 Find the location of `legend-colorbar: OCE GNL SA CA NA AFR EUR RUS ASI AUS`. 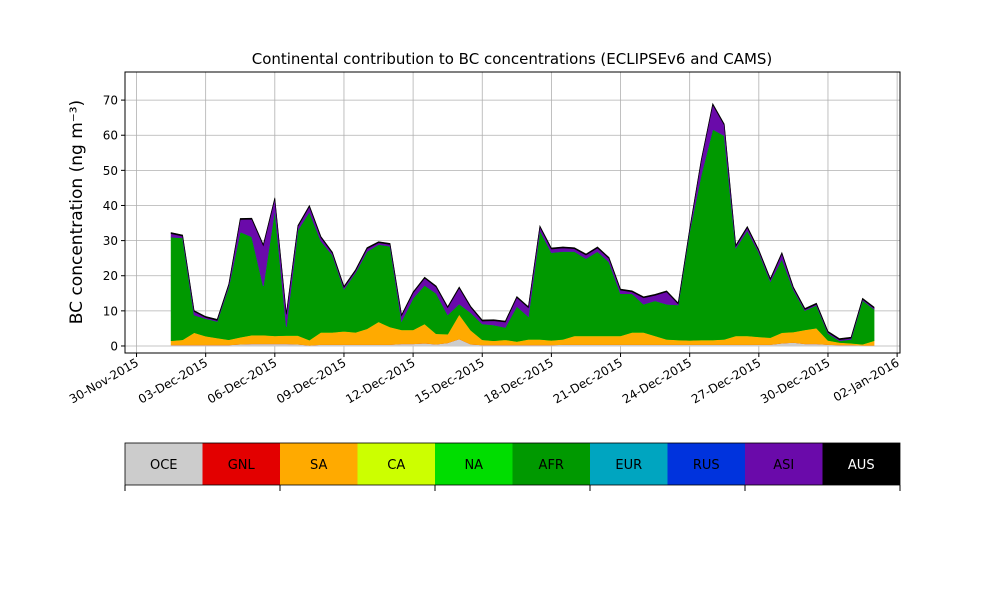

legend-colorbar: OCE GNL SA CA NA AFR EUR RUS ASI AUS is located at coordinates (512, 466).